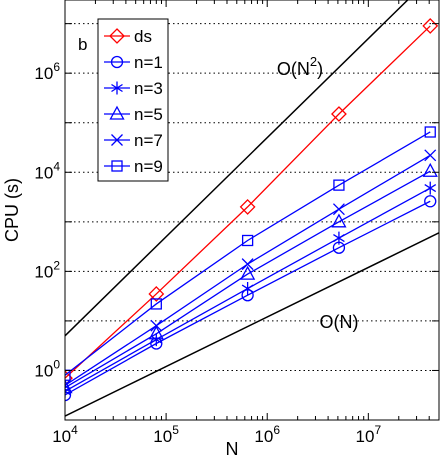 This screenshot has width=445, height=460. I want to click on panel-label: b, so click(82, 44).